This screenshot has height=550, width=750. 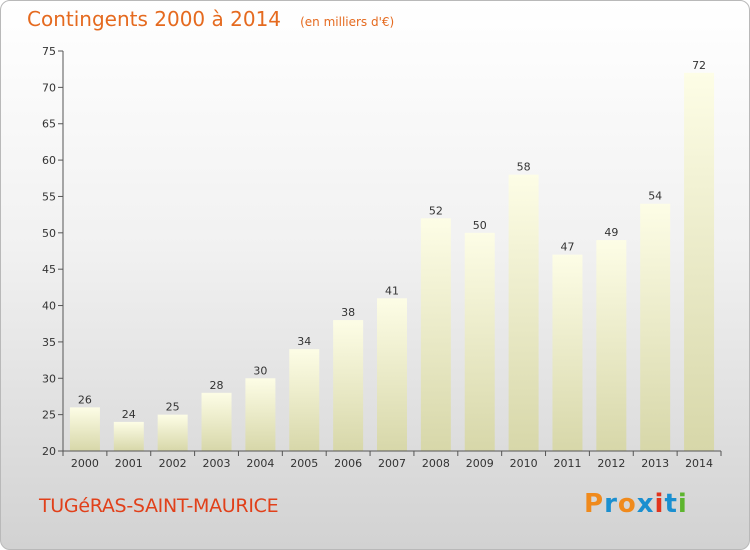 What do you see at coordinates (129, 463) in the screenshot?
I see `x-tick-label: 2001` at bounding box center [129, 463].